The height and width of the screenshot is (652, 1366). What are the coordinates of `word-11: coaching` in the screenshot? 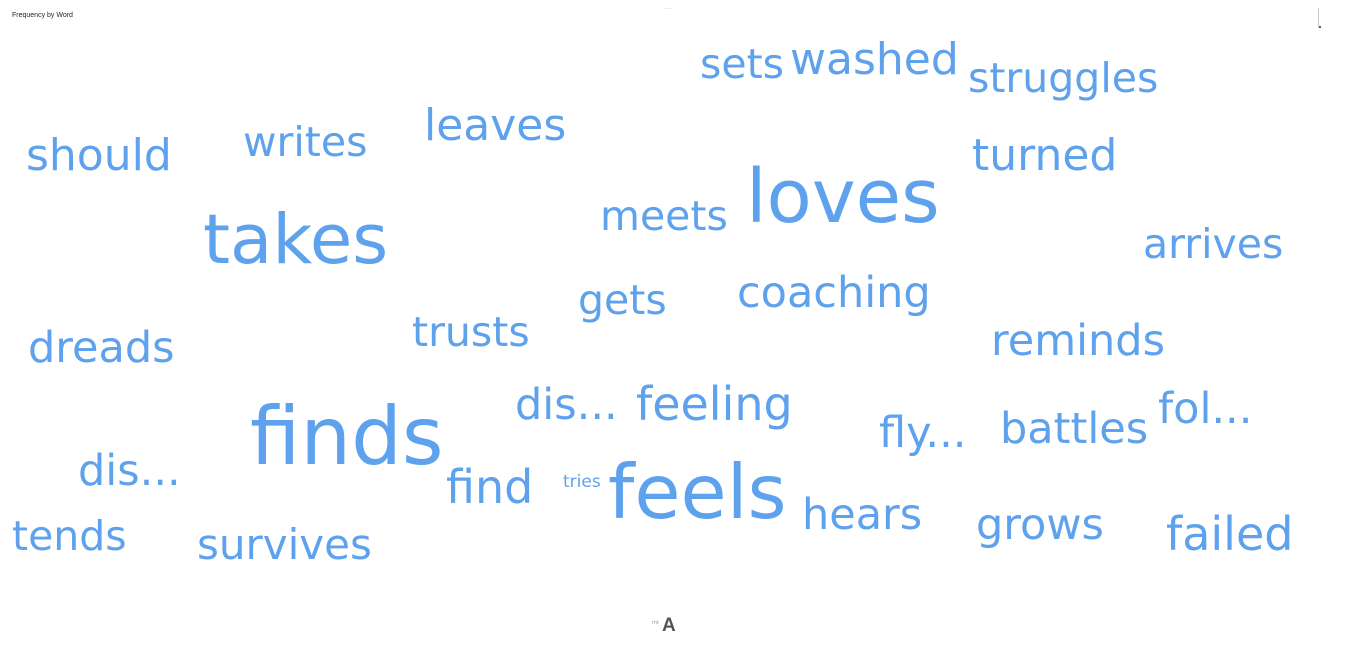 It's located at (834, 293).